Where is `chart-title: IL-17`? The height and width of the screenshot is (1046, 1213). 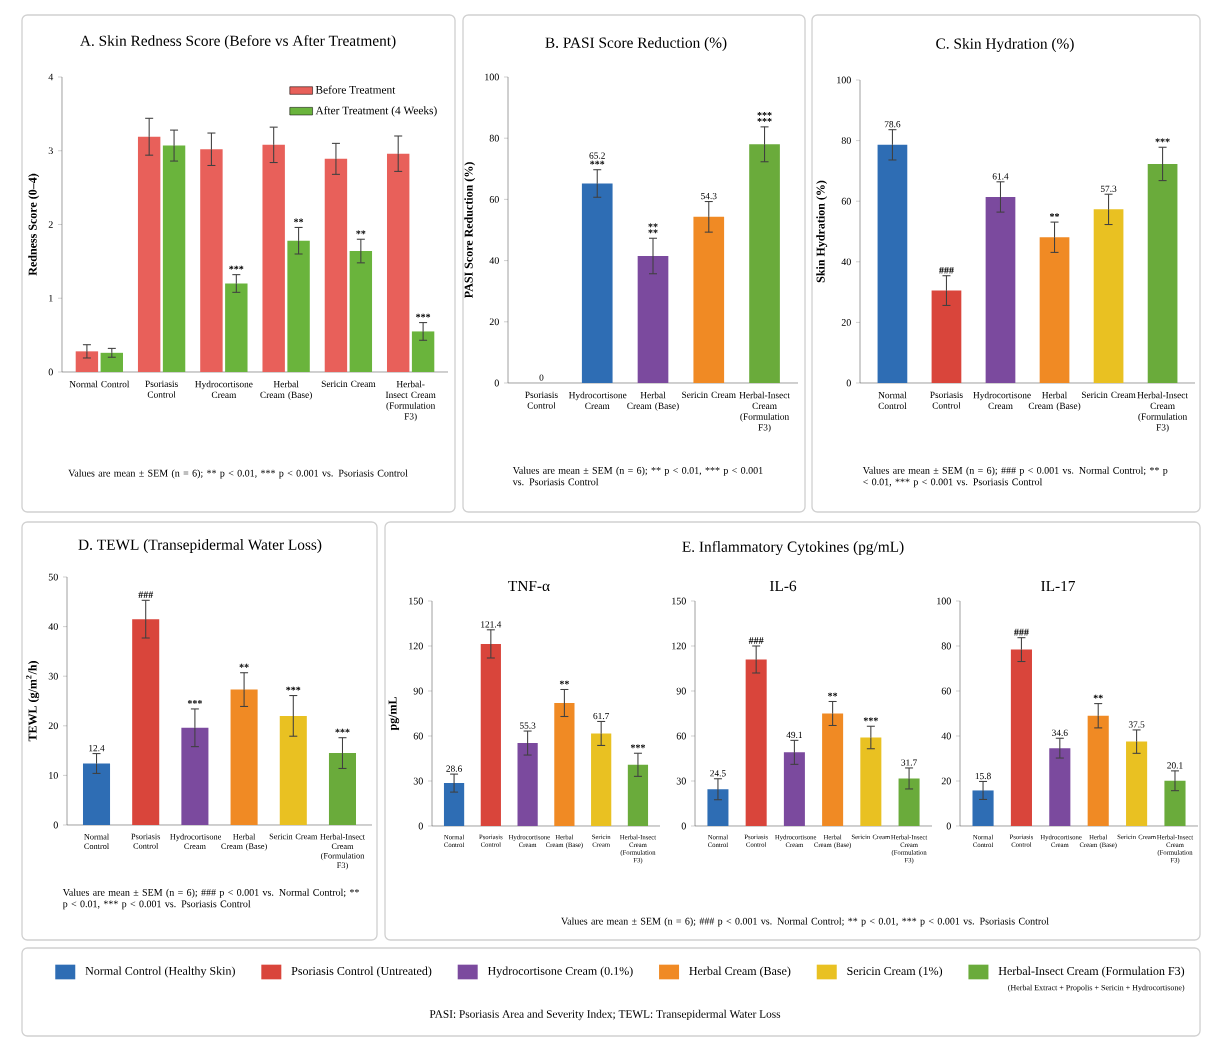
chart-title: IL-17 is located at coordinates (1058, 586).